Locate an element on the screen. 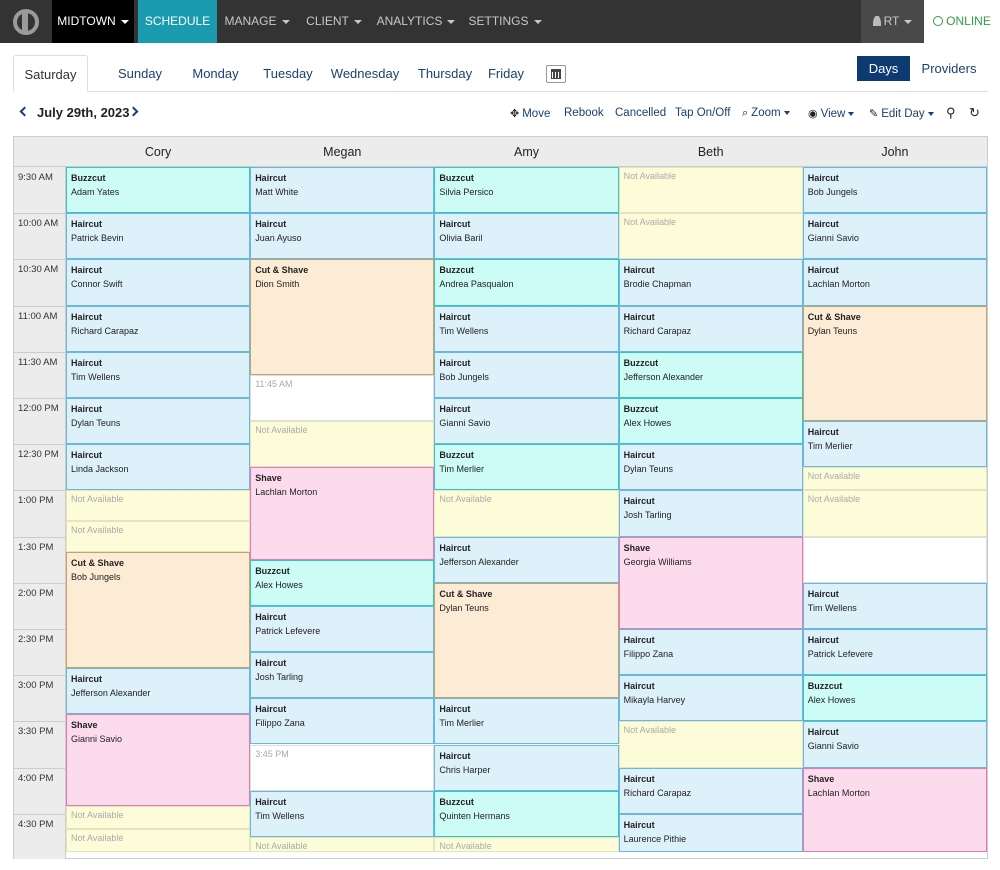 This screenshot has width=1000, height=870. appointment-buzzcut: Buzzcut Tim Merlier is located at coordinates (526, 467).